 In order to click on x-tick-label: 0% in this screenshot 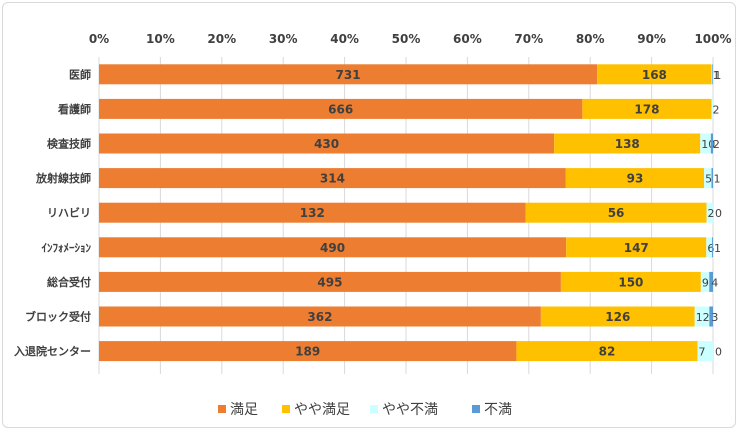, I will do `click(99, 39)`.